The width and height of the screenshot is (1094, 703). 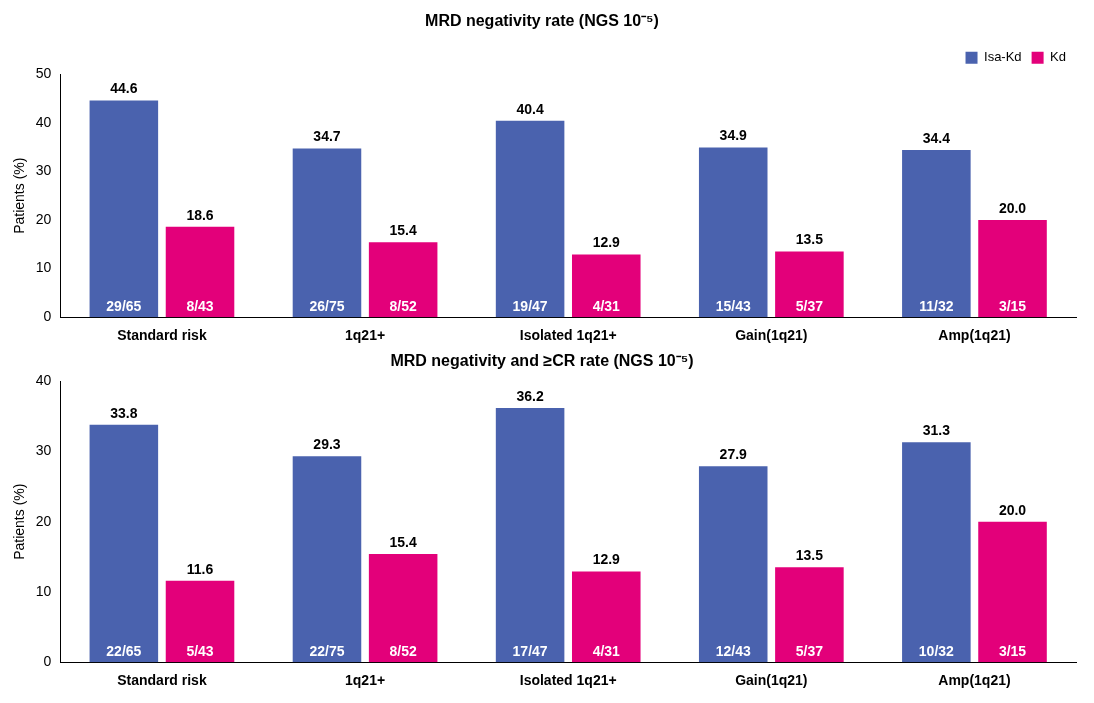 I want to click on data-label: 29.3, so click(x=327, y=444).